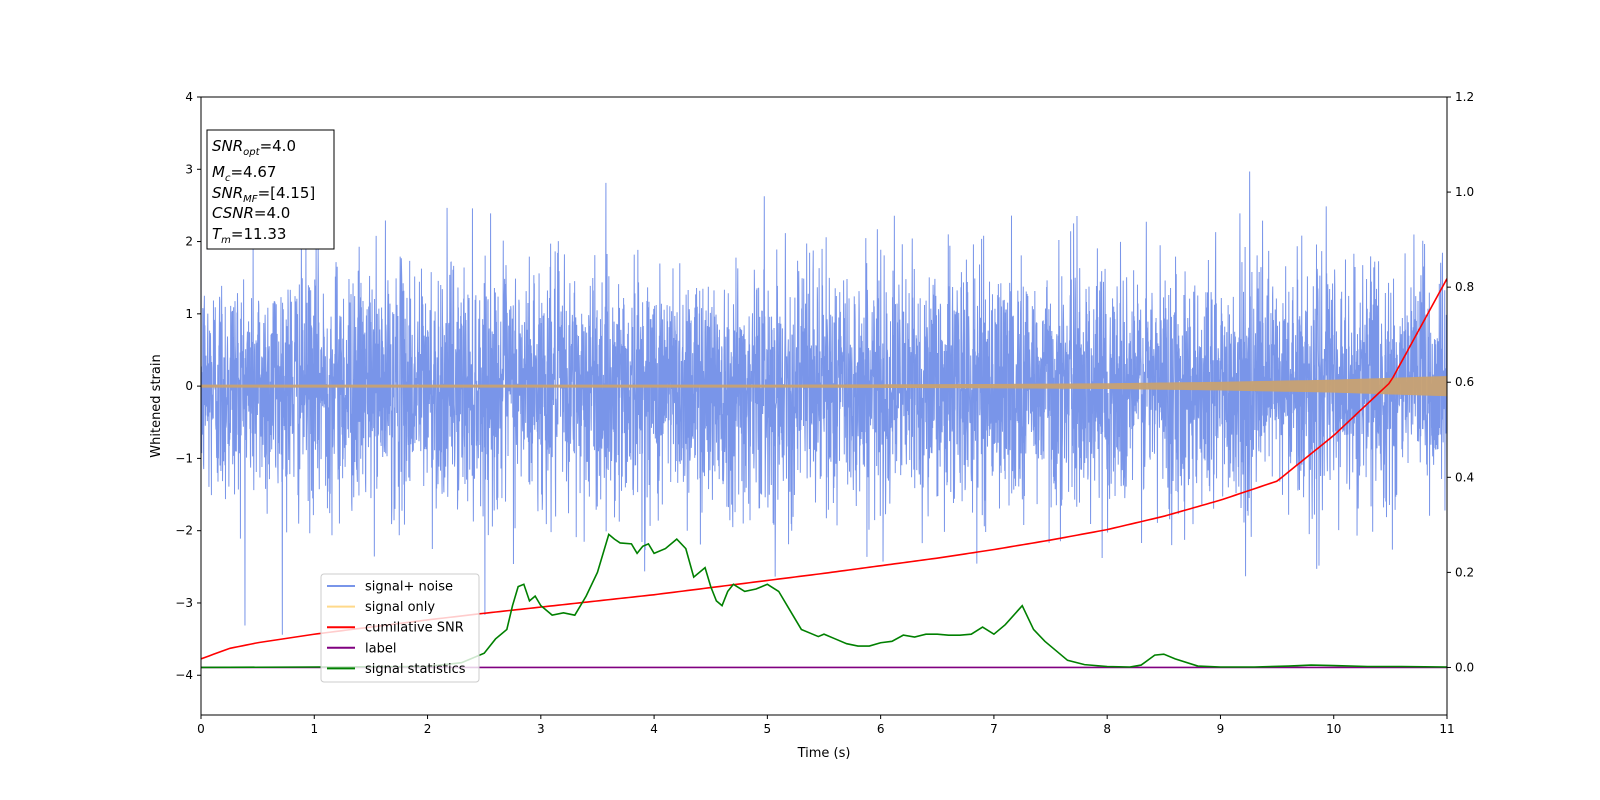  I want to click on series-signal-only-band, so click(824, 386).